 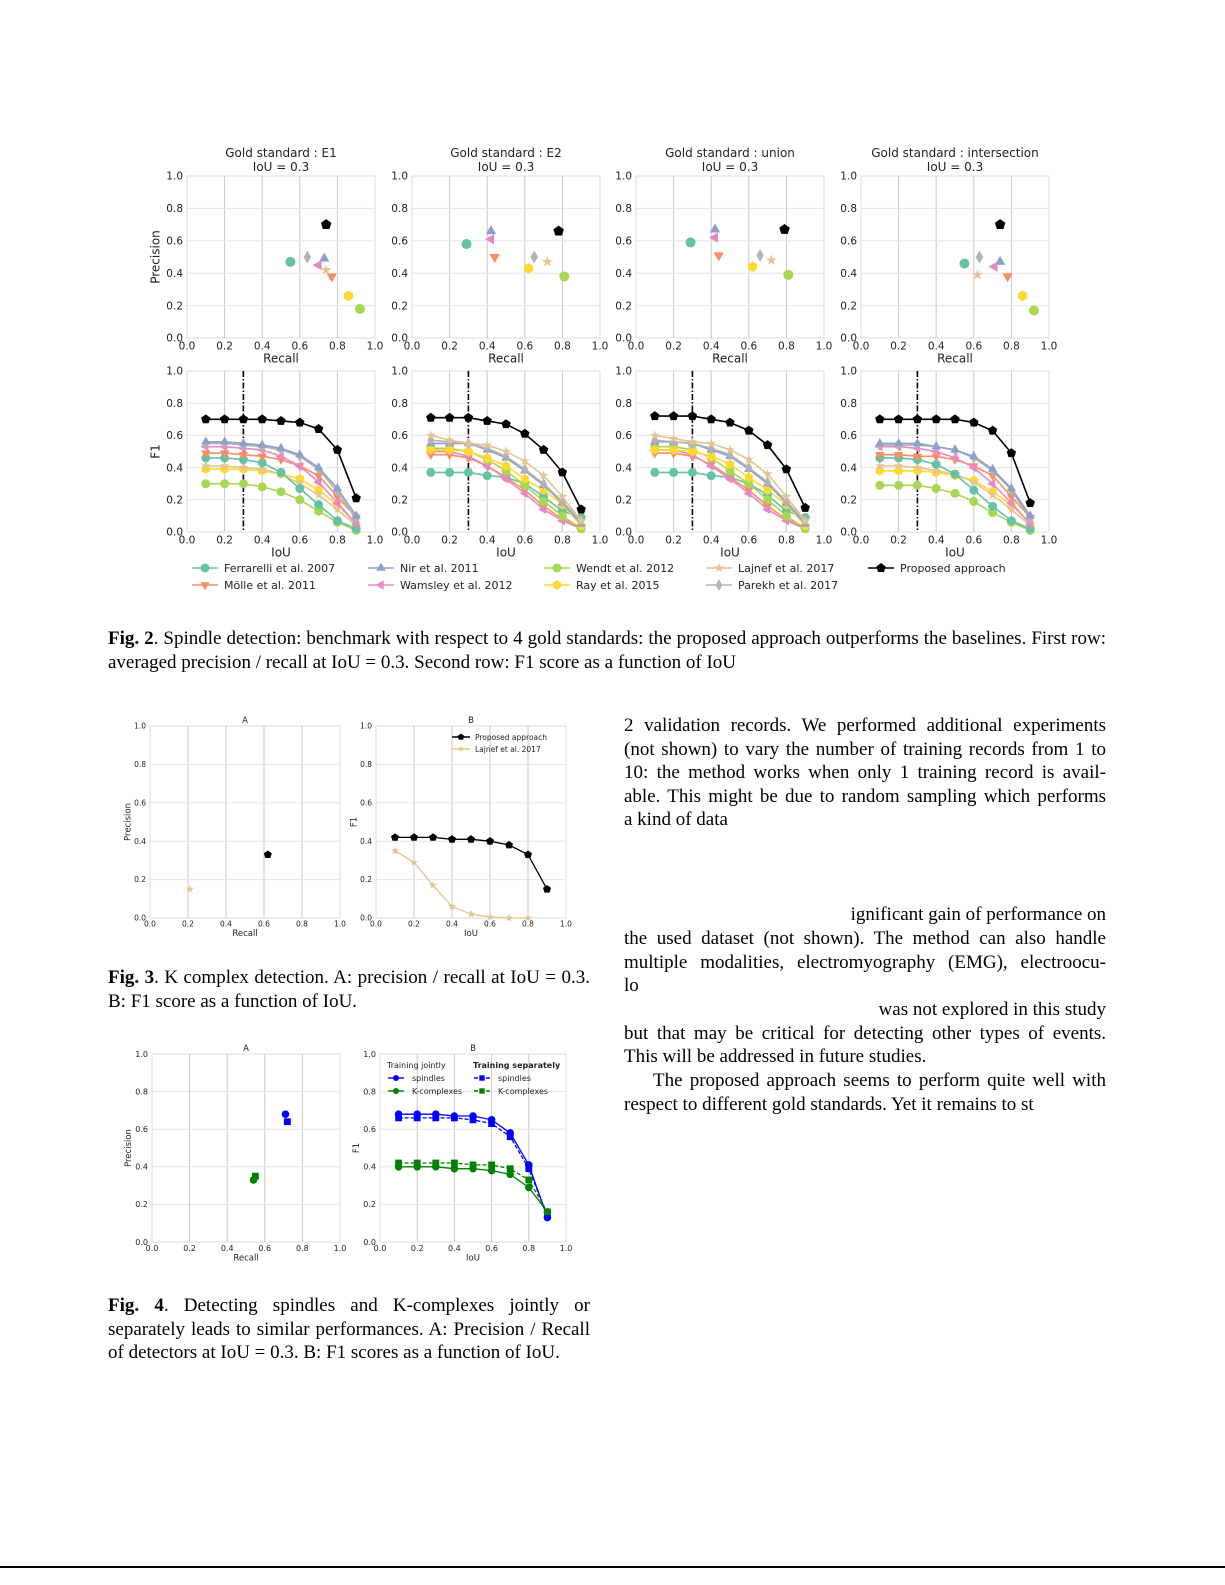 I want to click on fig2-caption-label: Fig. 2, so click(x=131, y=638).